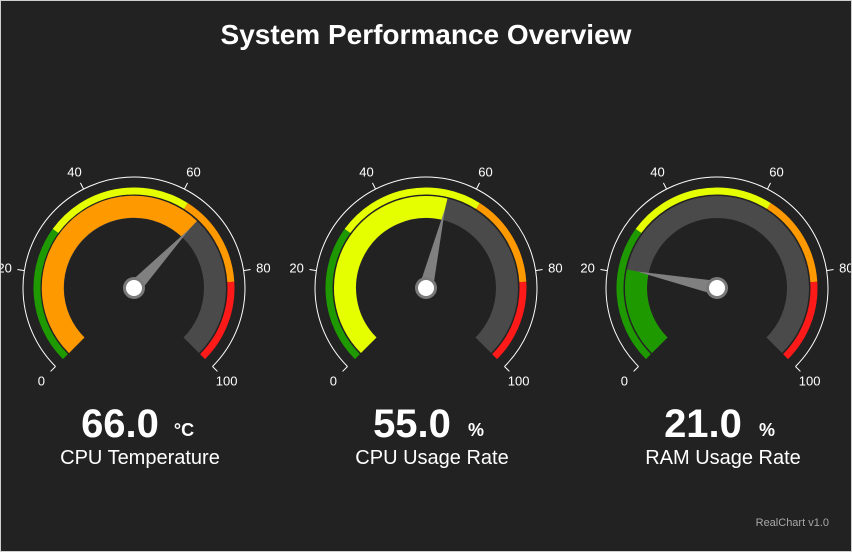 The image size is (852, 552). I want to click on gauge-value-text: 66.0, so click(120, 424).